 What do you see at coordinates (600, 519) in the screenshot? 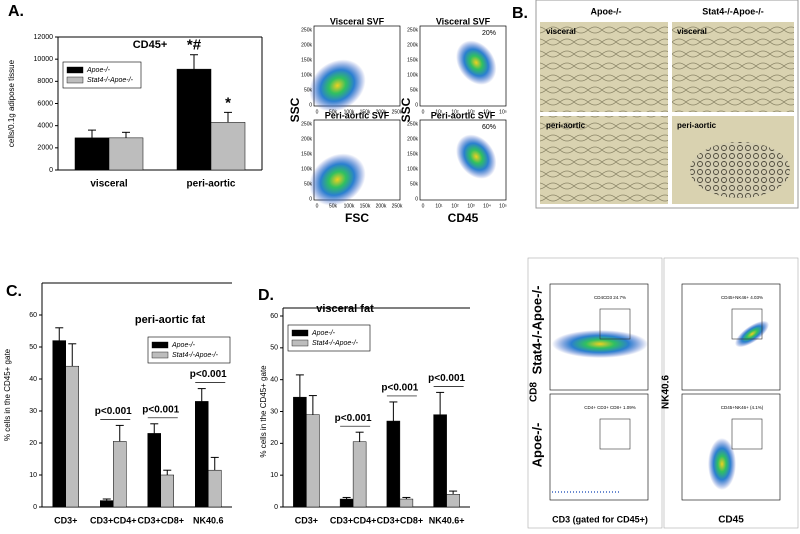
I see `axis-label: CD3 (gated for CD45+)` at bounding box center [600, 519].